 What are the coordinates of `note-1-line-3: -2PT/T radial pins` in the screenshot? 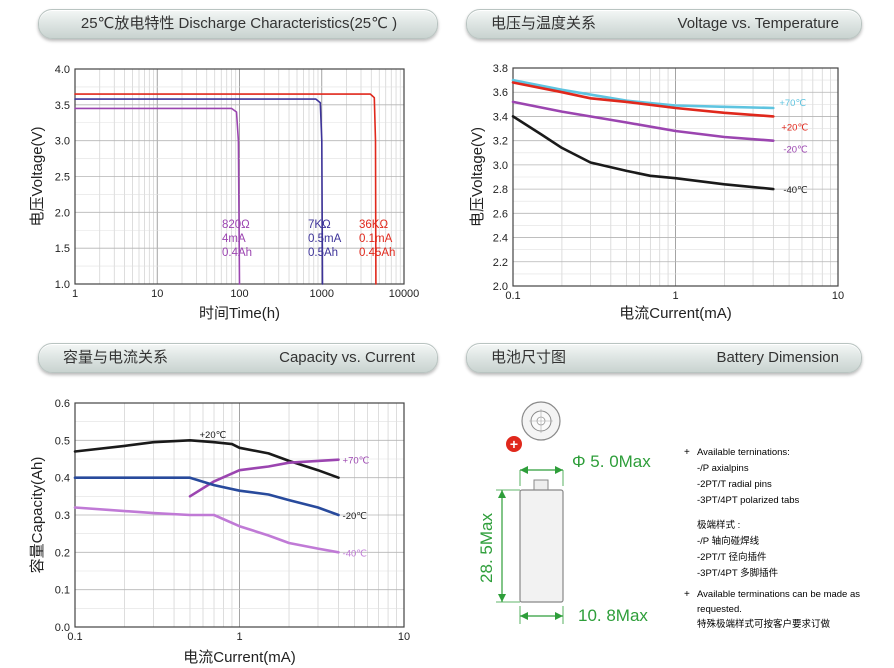 It's located at (734, 484).